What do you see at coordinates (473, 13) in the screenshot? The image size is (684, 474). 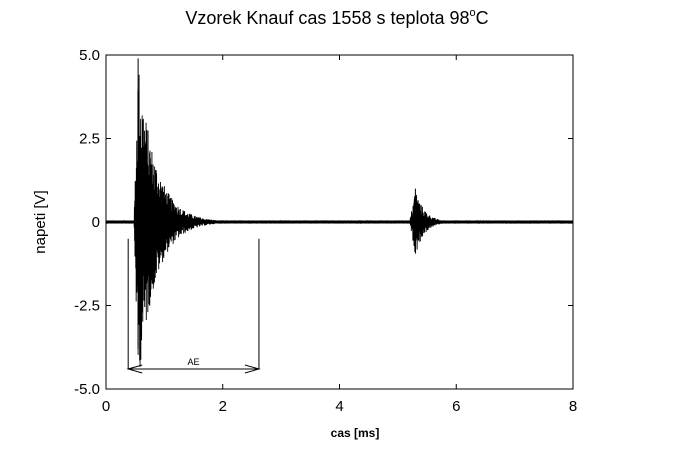 I see `chart-title-degree: o` at bounding box center [473, 13].